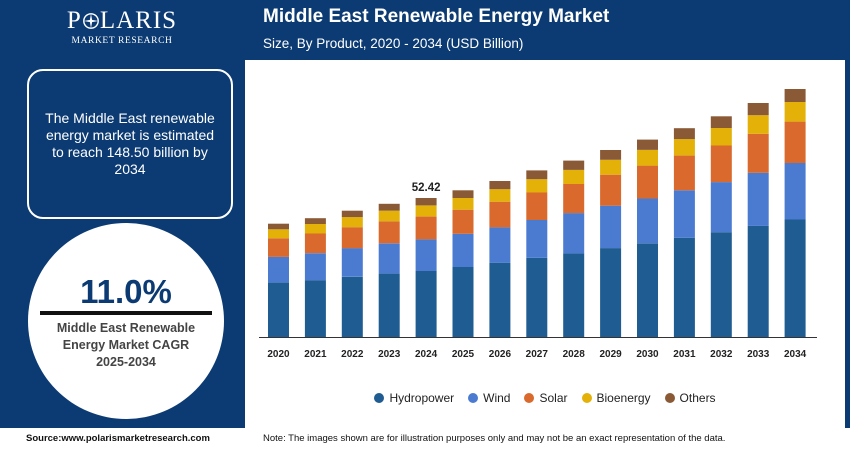 This screenshot has height=451, width=850. Describe the element at coordinates (537, 186) in the screenshot. I see `bar-bioenergy-2027` at that location.